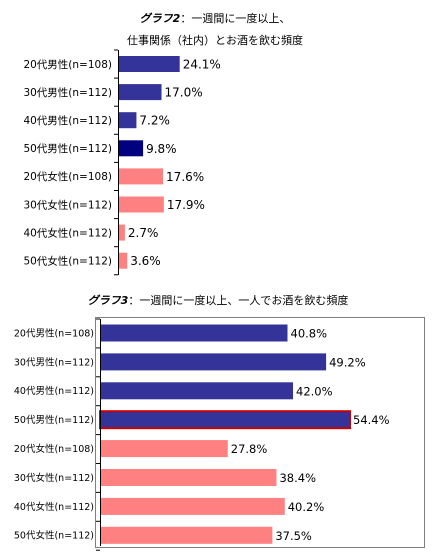  Describe the element at coordinates (202, 65) in the screenshot. I see `data-label: 24.1%` at that location.